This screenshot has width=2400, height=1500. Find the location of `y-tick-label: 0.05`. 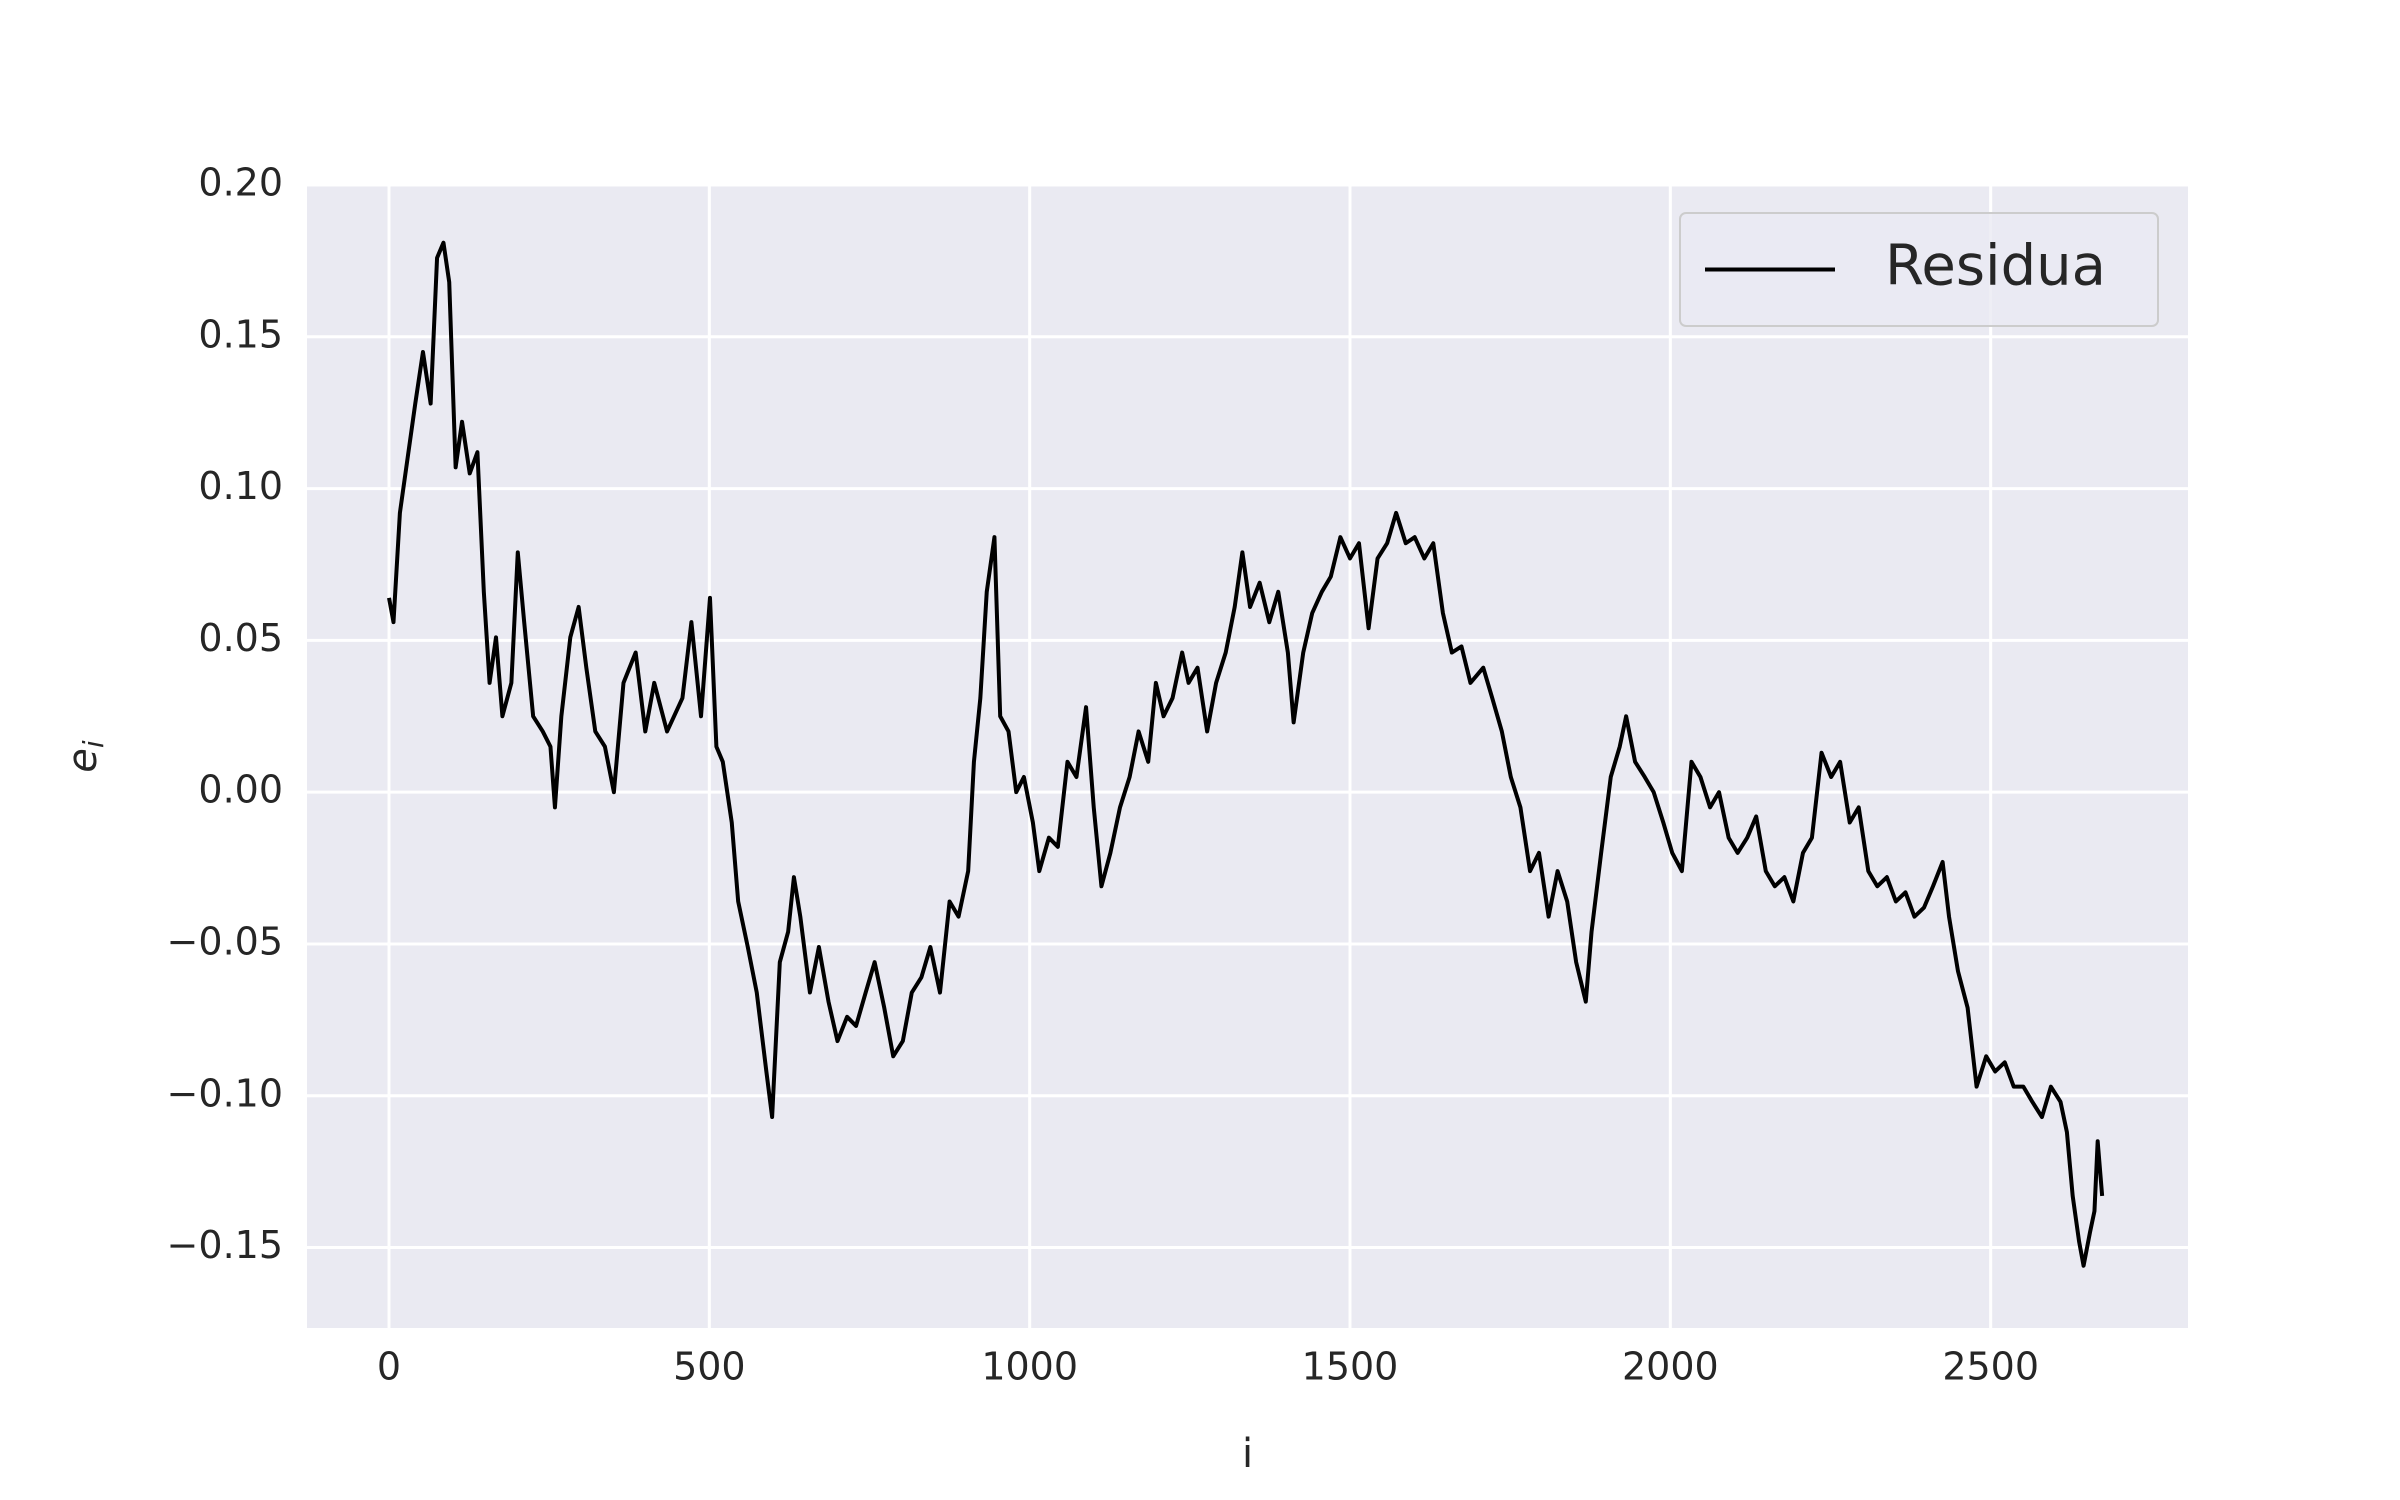

y-tick-label: 0.05 is located at coordinates (240, 638).